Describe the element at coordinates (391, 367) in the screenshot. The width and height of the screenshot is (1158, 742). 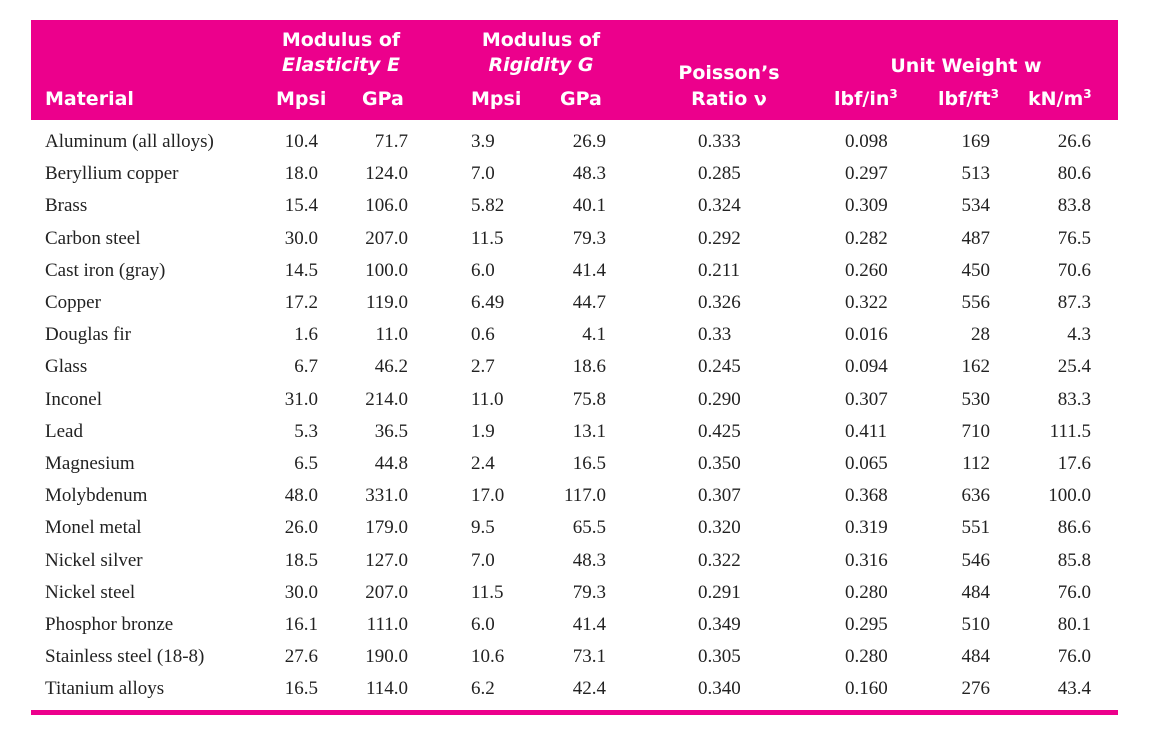
I see `cell-e-gpa: 46.2` at that location.